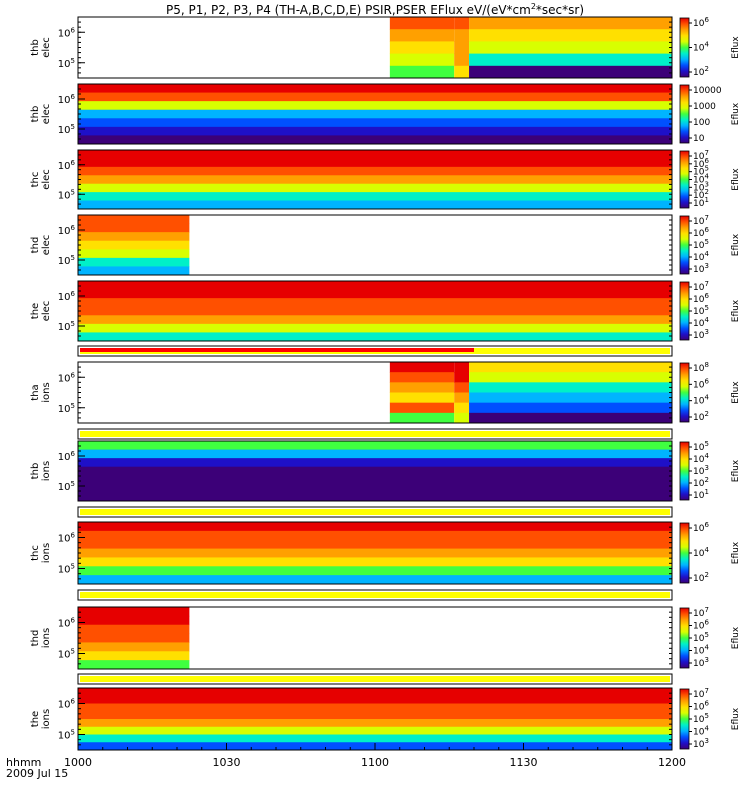  Describe the element at coordinates (375, 762) in the screenshot. I see `x-tick-label: 1100` at that location.